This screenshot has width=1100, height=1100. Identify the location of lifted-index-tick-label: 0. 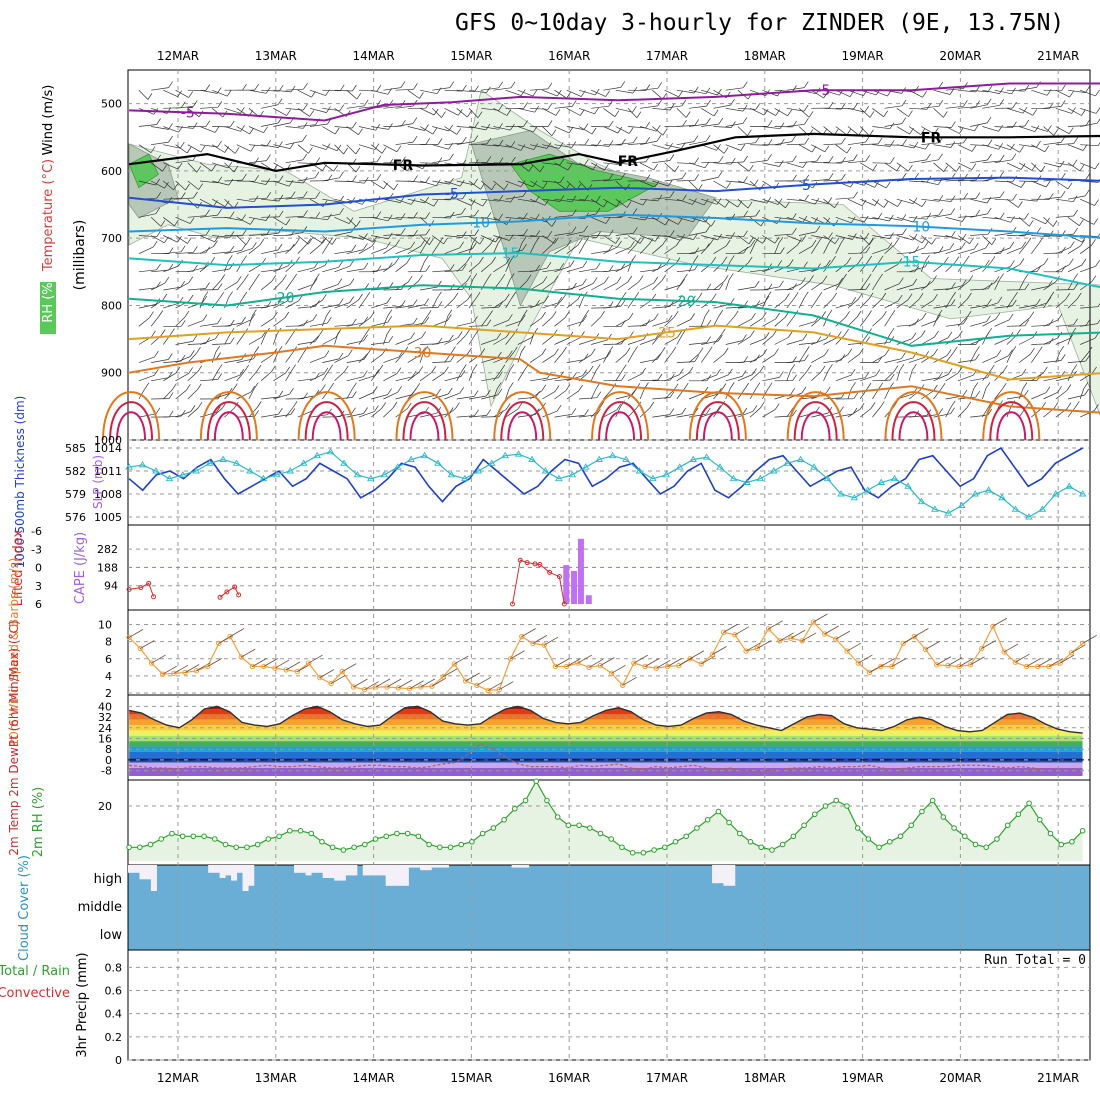
(38, 568).